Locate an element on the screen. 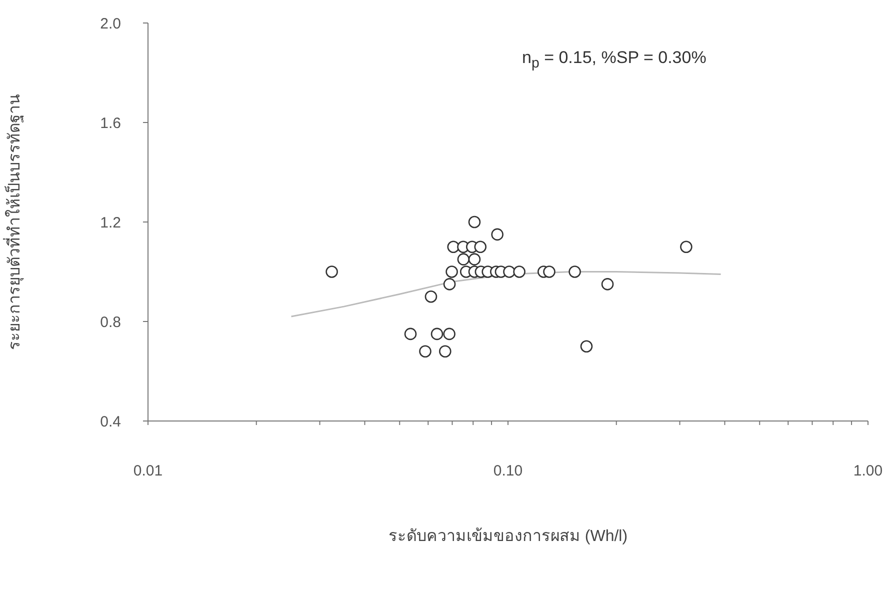 This screenshot has height=603, width=894. x-axis-title: ระดับความเข้มของการผสม (Wh/l) is located at coordinates (508, 536).